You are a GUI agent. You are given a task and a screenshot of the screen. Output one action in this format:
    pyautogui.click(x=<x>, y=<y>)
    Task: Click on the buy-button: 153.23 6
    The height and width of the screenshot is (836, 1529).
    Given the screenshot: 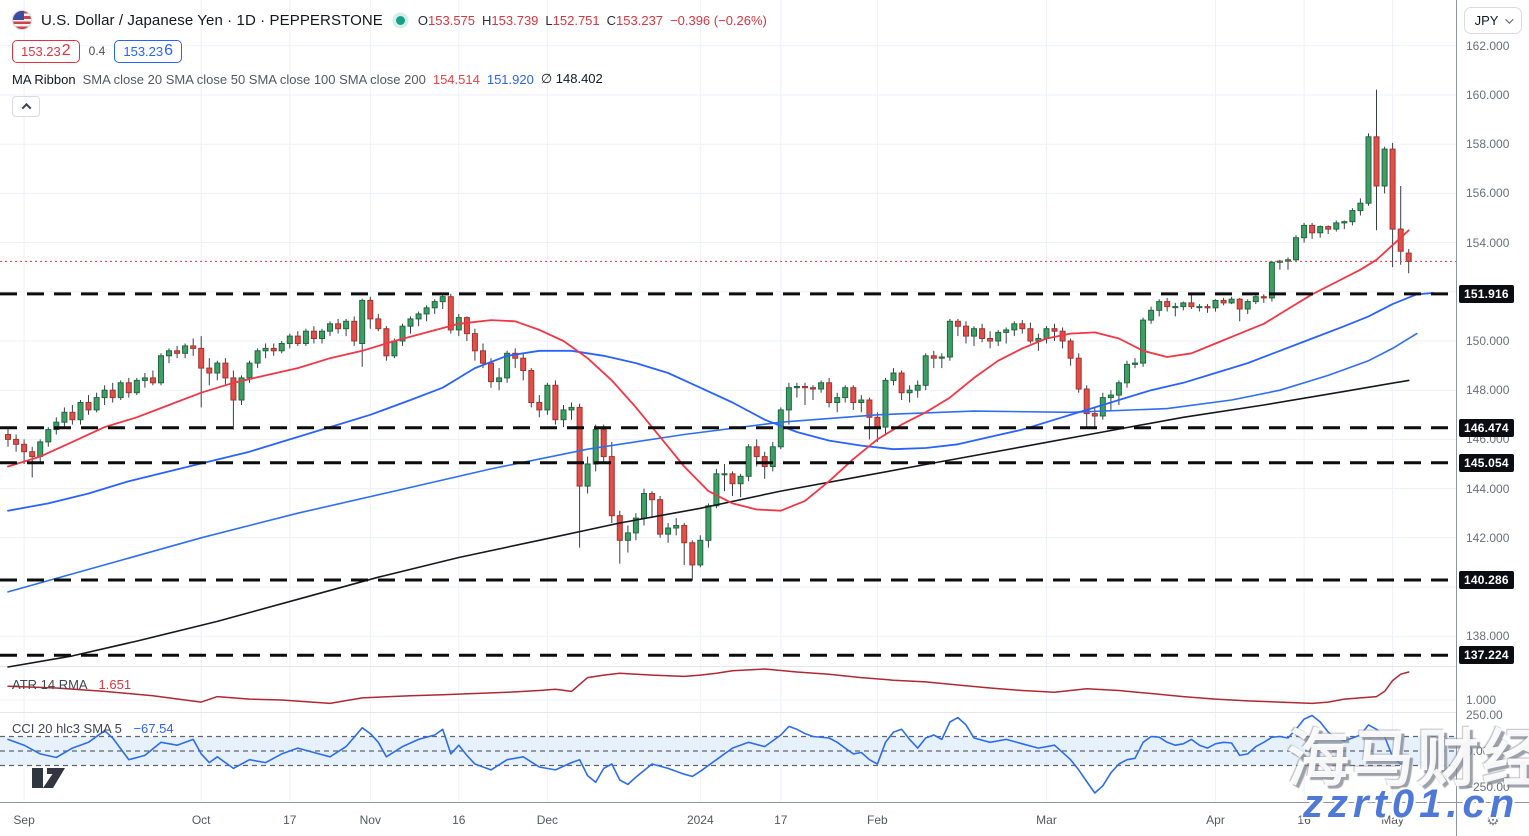 What is the action you would take?
    pyautogui.click(x=148, y=51)
    